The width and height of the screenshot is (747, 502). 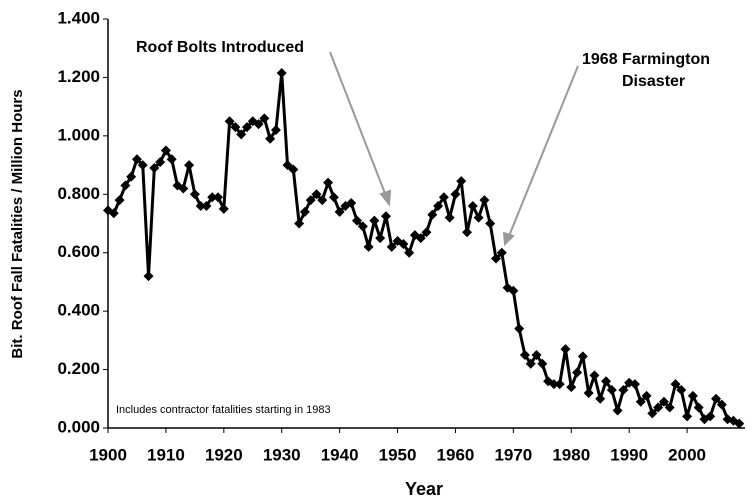 What do you see at coordinates (78, 134) in the screenshot?
I see `y-tick-label: 1.000` at bounding box center [78, 134].